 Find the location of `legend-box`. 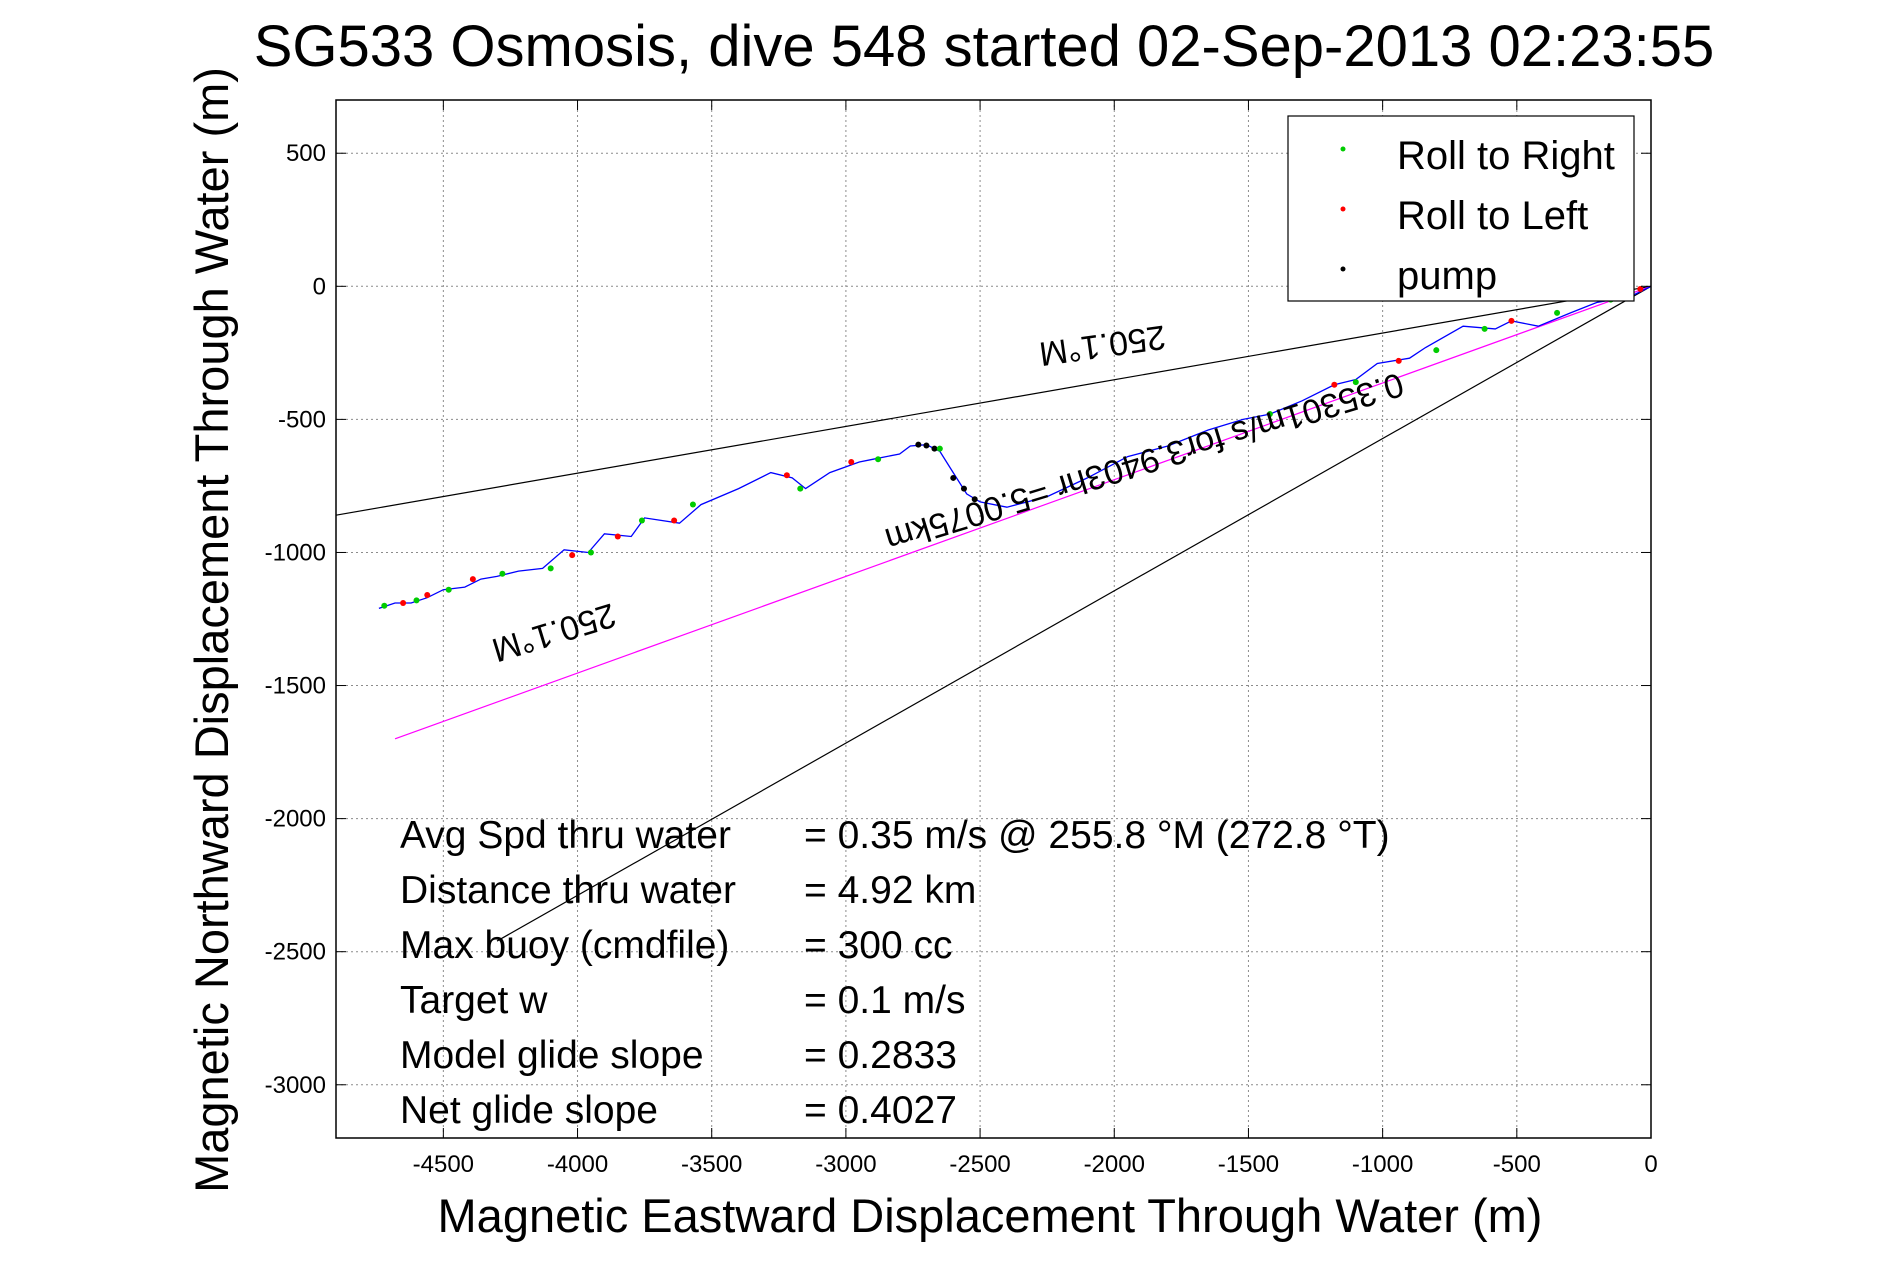

legend-box is located at coordinates (1461, 208).